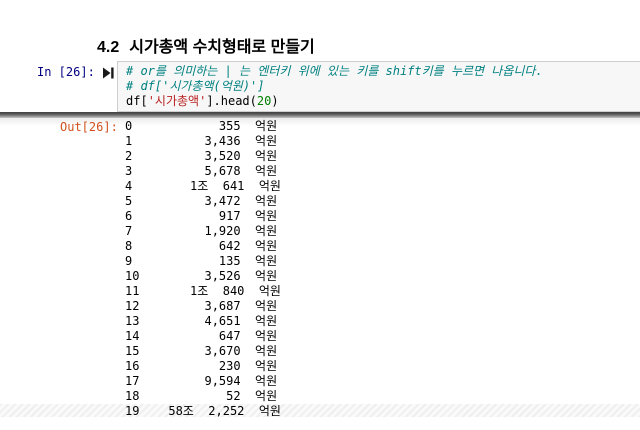 This screenshot has height=430, width=640. I want to click on step-forward-icon, so click(108, 72).